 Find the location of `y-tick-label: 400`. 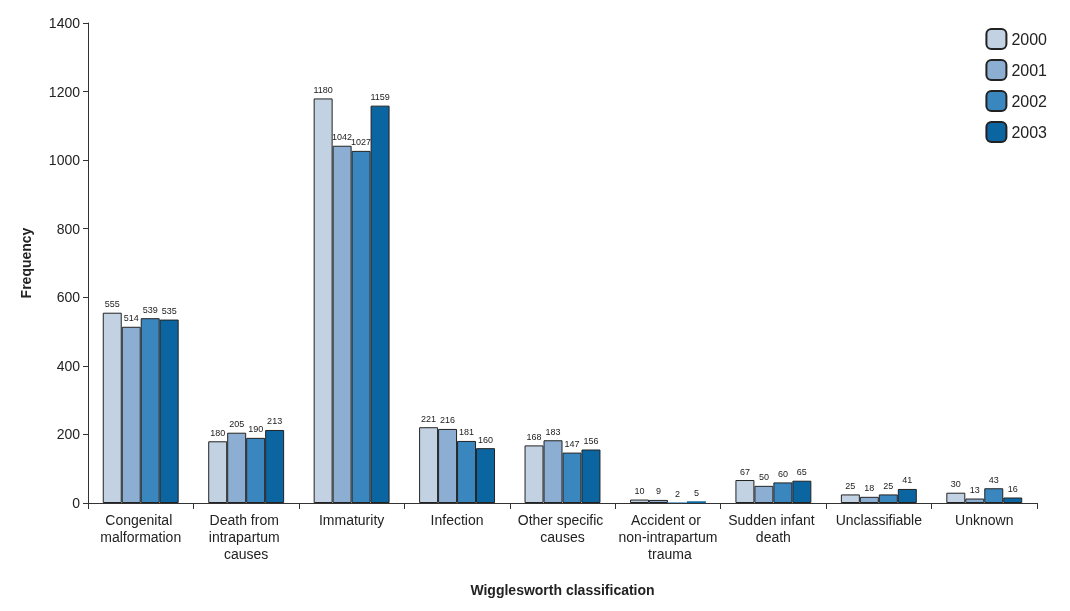

y-tick-label: 400 is located at coordinates (68, 365).